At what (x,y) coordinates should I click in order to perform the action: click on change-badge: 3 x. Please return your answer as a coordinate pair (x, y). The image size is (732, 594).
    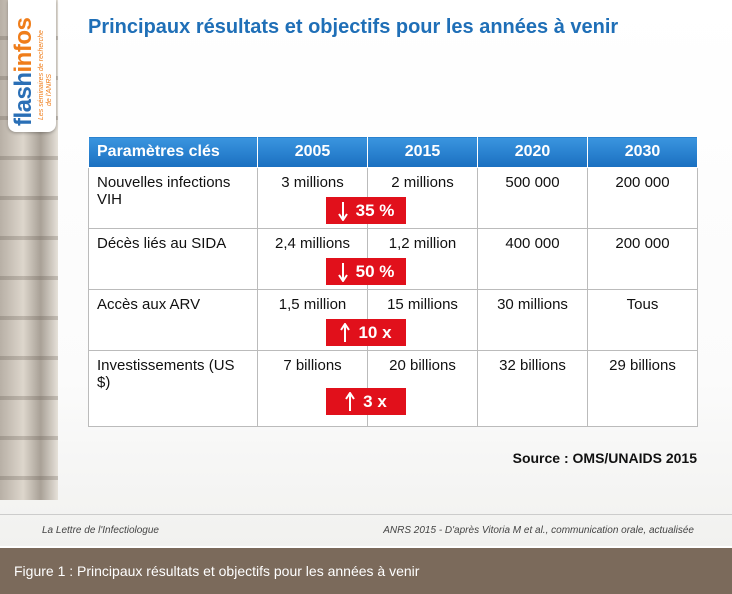
    Looking at the image, I should click on (366, 401).